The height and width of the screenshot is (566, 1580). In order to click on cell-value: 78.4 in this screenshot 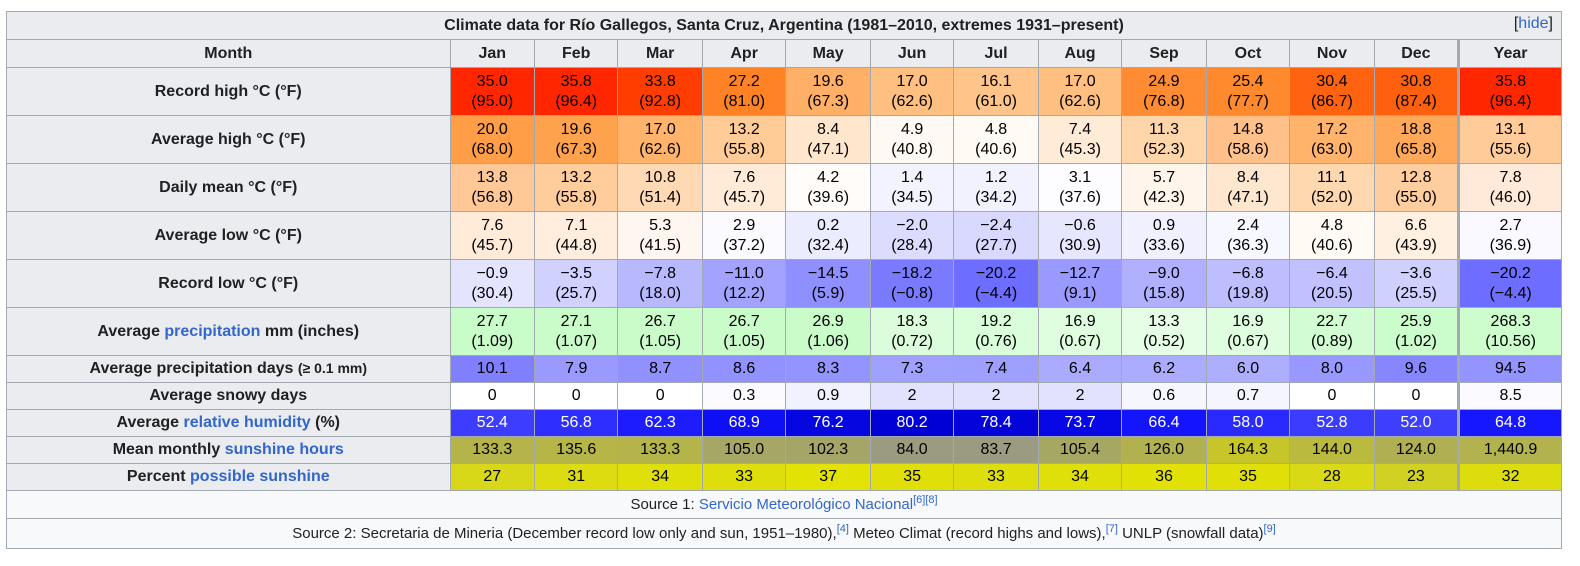, I will do `click(996, 422)`.